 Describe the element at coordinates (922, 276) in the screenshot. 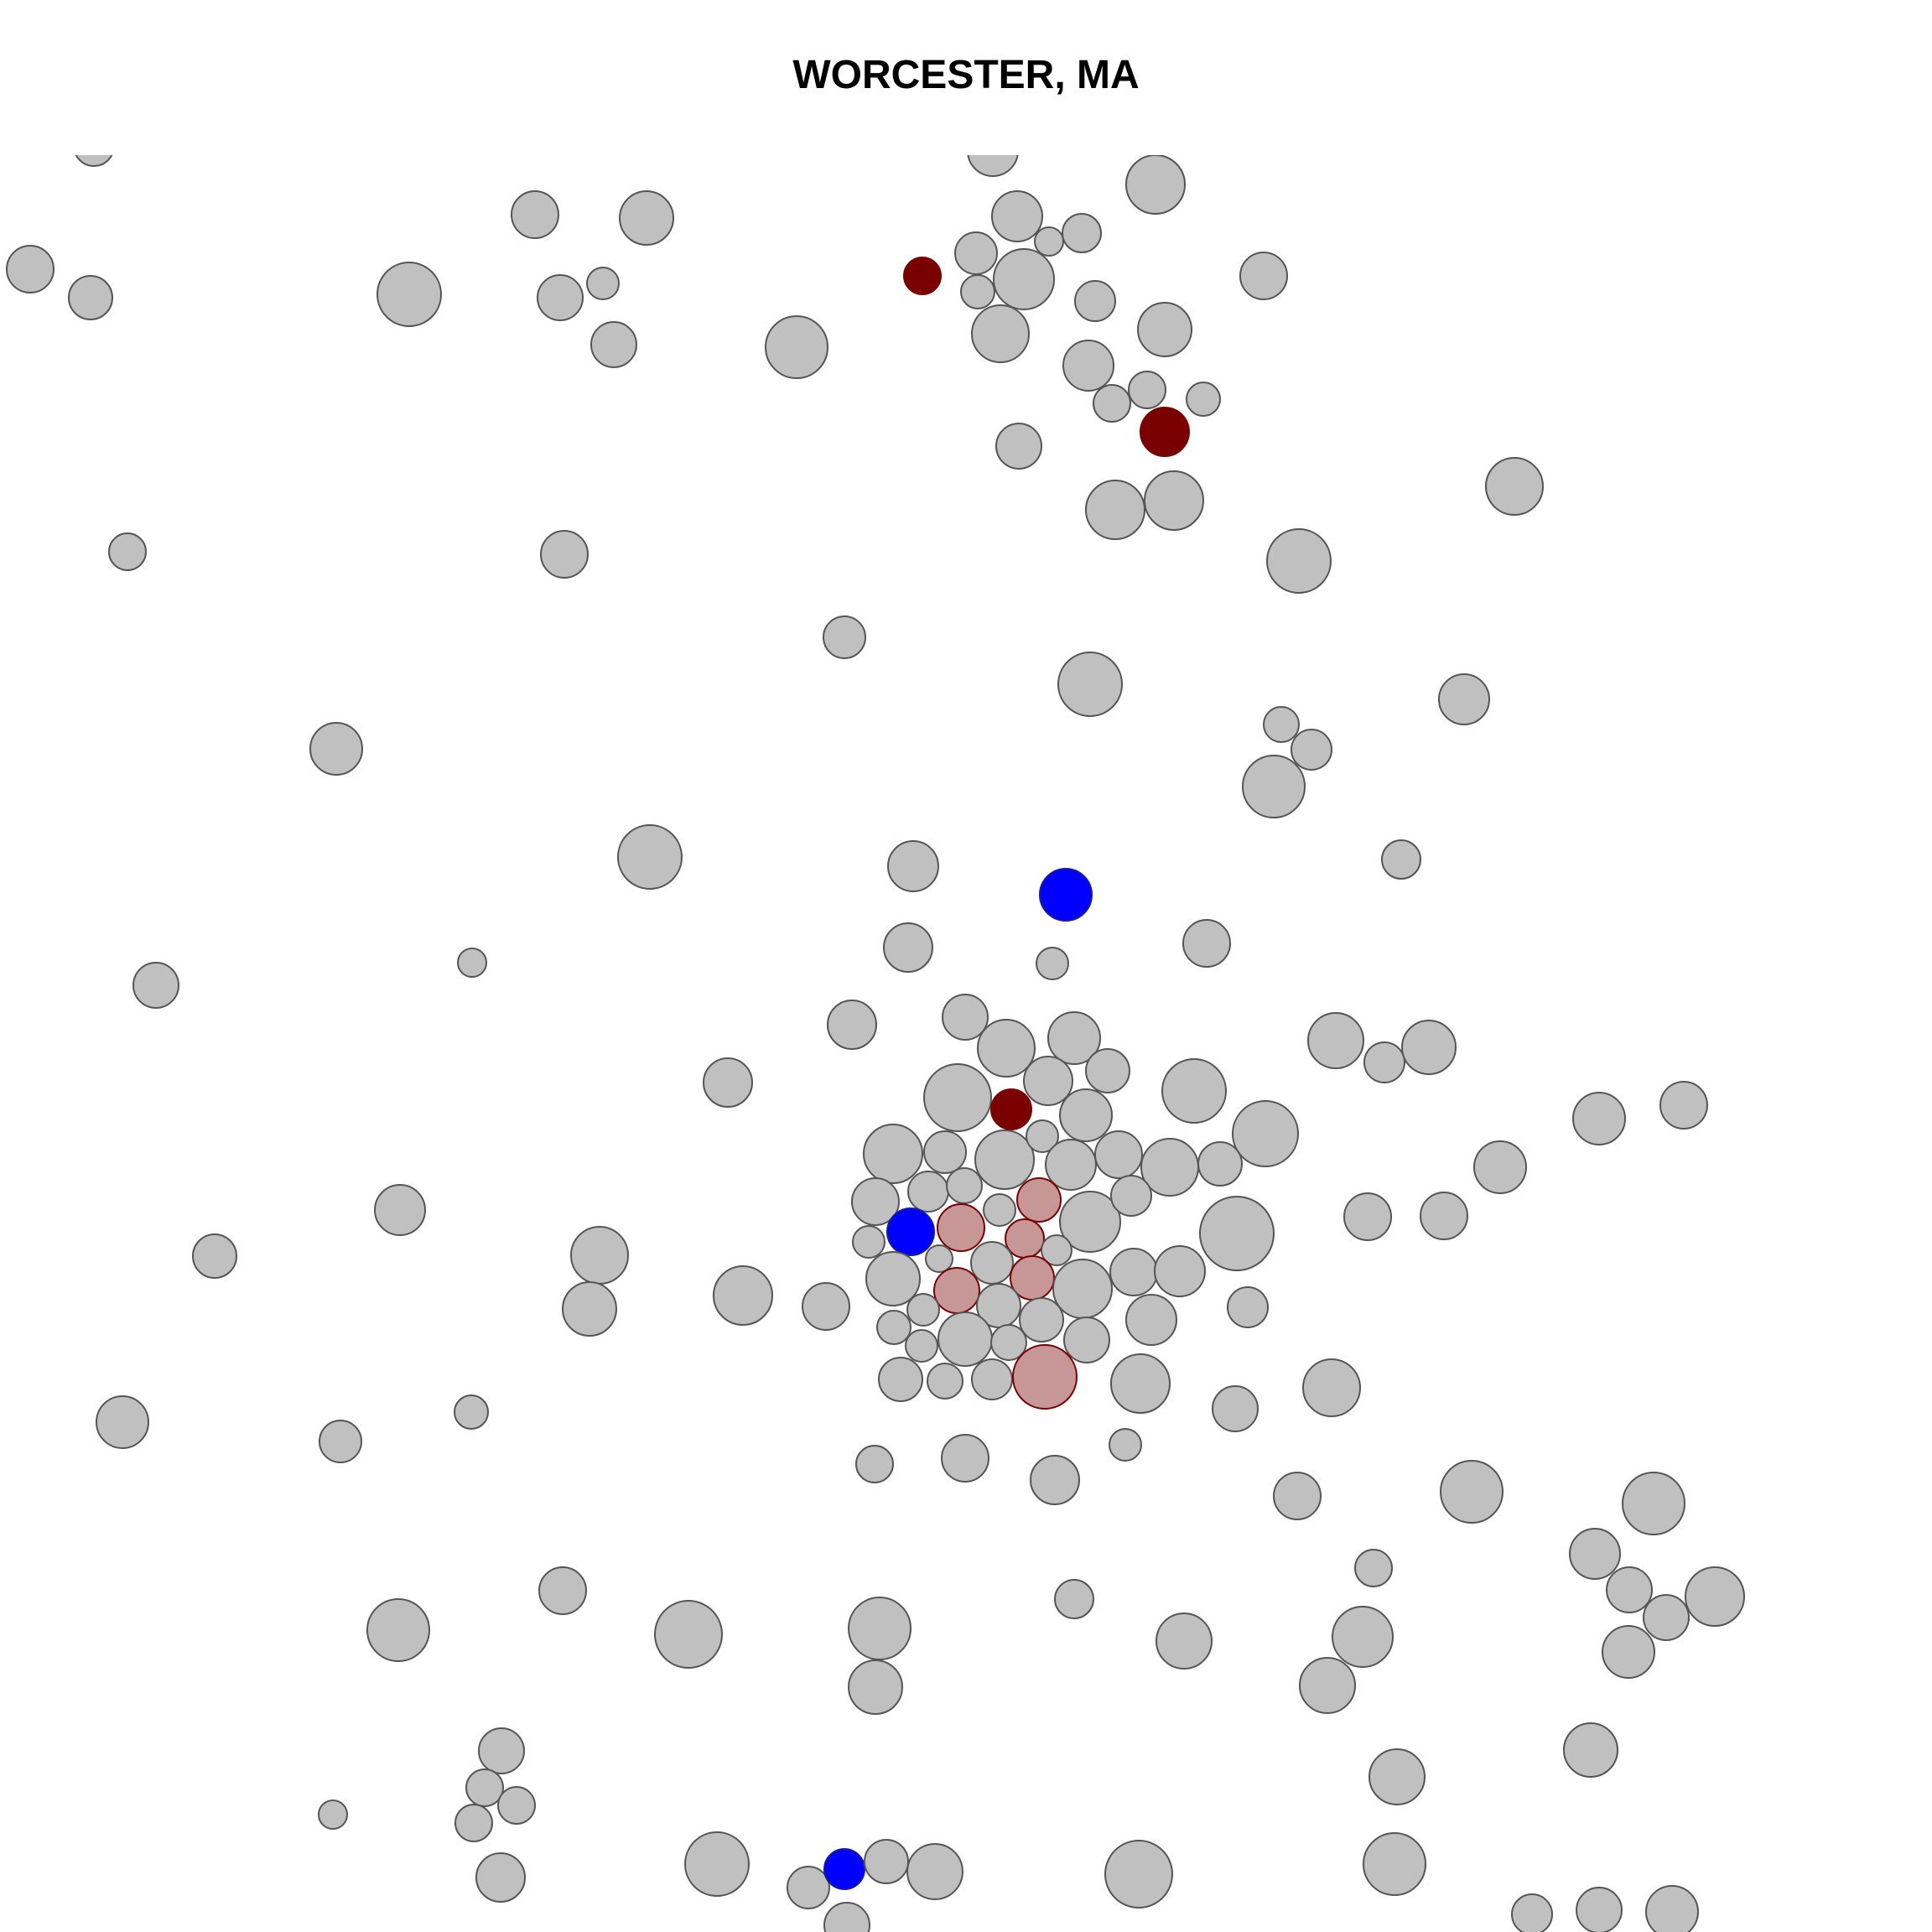

I see `point-dark-red` at that location.